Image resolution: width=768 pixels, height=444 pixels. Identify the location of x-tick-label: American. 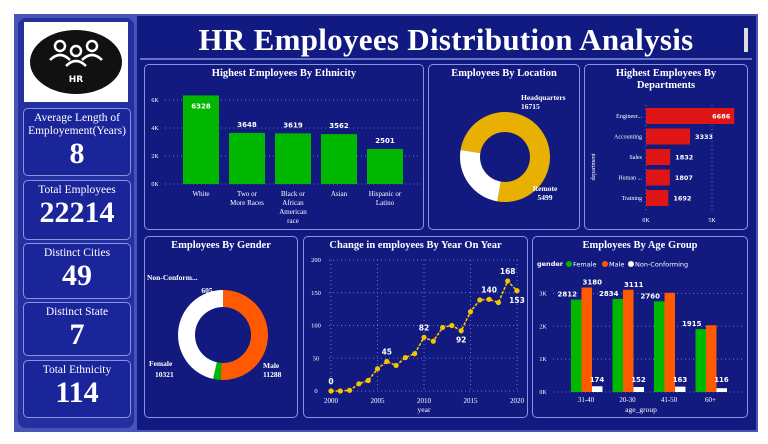
(293, 212).